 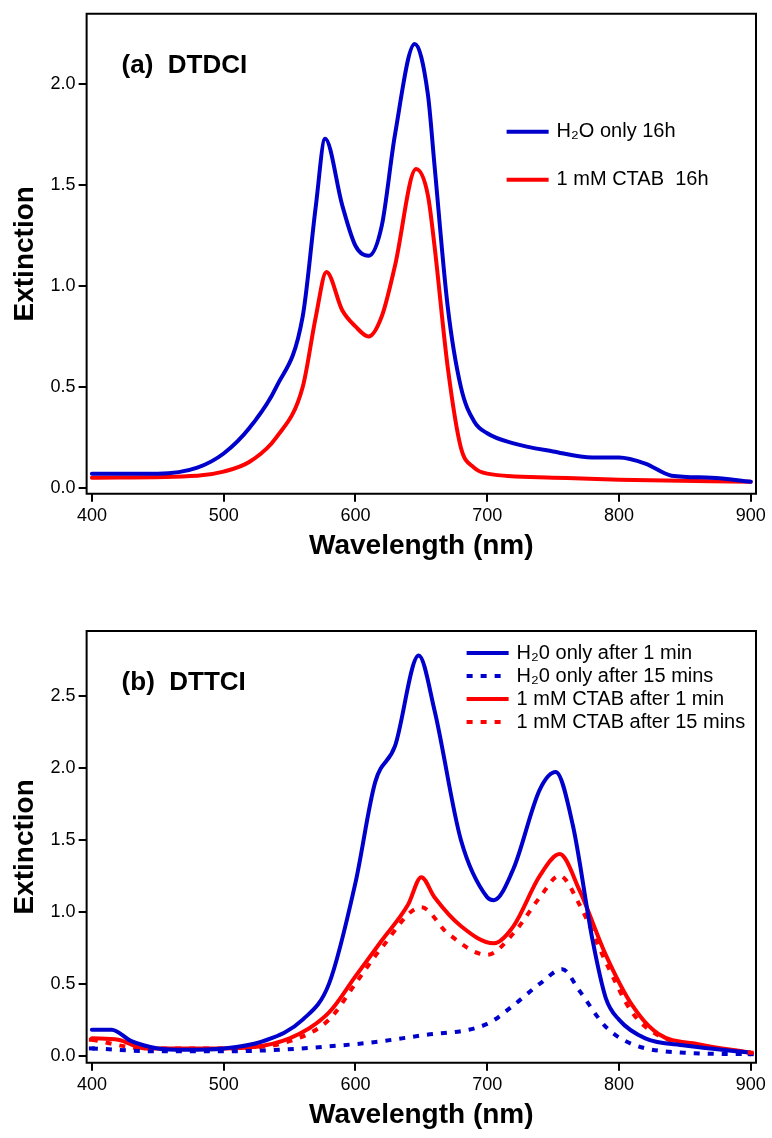 I want to click on legend-label: 1 mM CTAB after 1 min, so click(x=620, y=697).